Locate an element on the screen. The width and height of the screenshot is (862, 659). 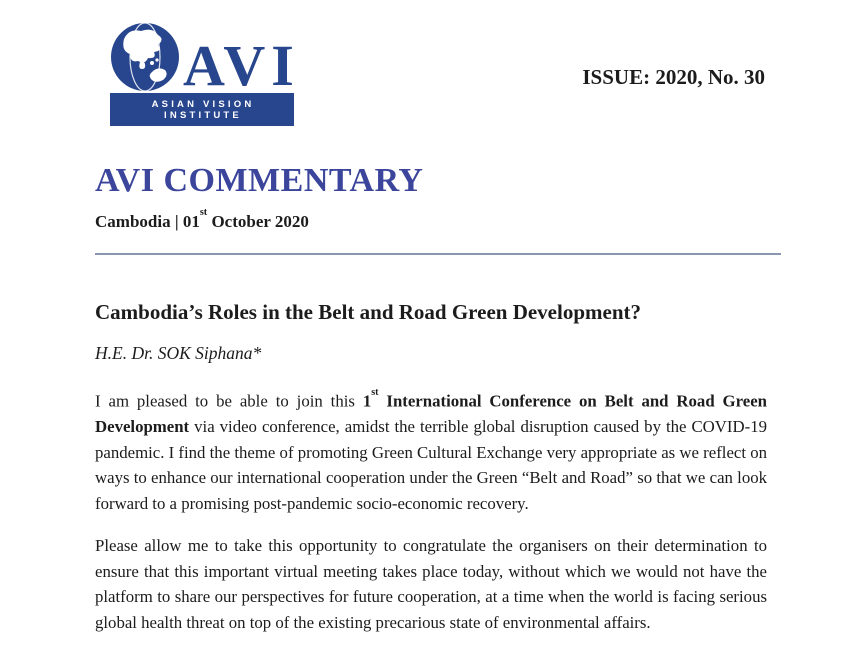
avi-logo-main: AVI is located at coordinates (202, 57).